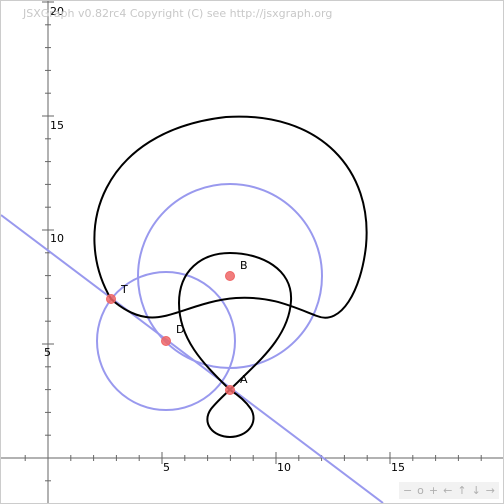 The image size is (504, 504). I want to click on point-d: D, so click(173, 334).